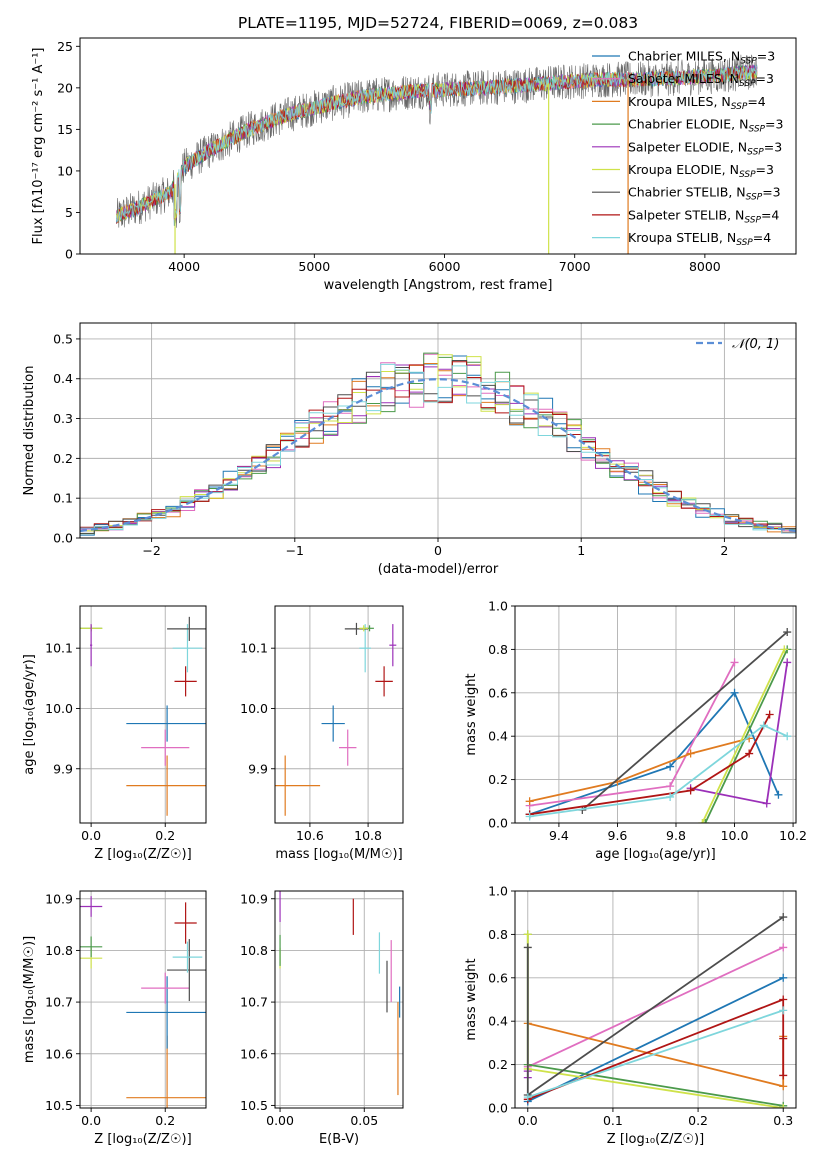  I want to click on legend-entry: Chabrier ELODIE, NSSP=3, so click(705, 126).